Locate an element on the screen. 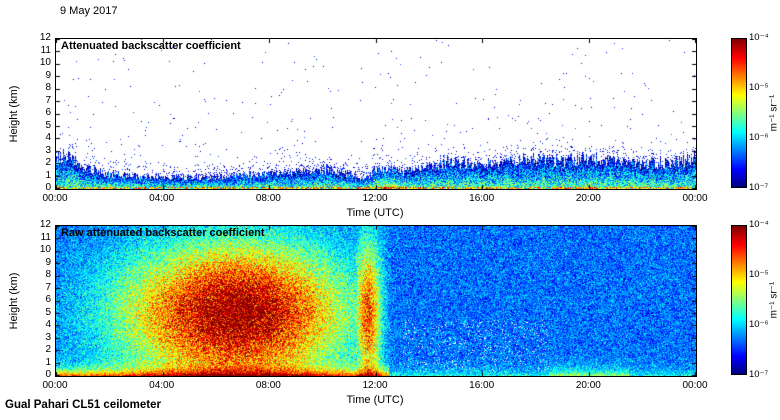 This screenshot has width=780, height=420. plot-title: Attenuated backscatter coefficient is located at coordinates (151, 46).